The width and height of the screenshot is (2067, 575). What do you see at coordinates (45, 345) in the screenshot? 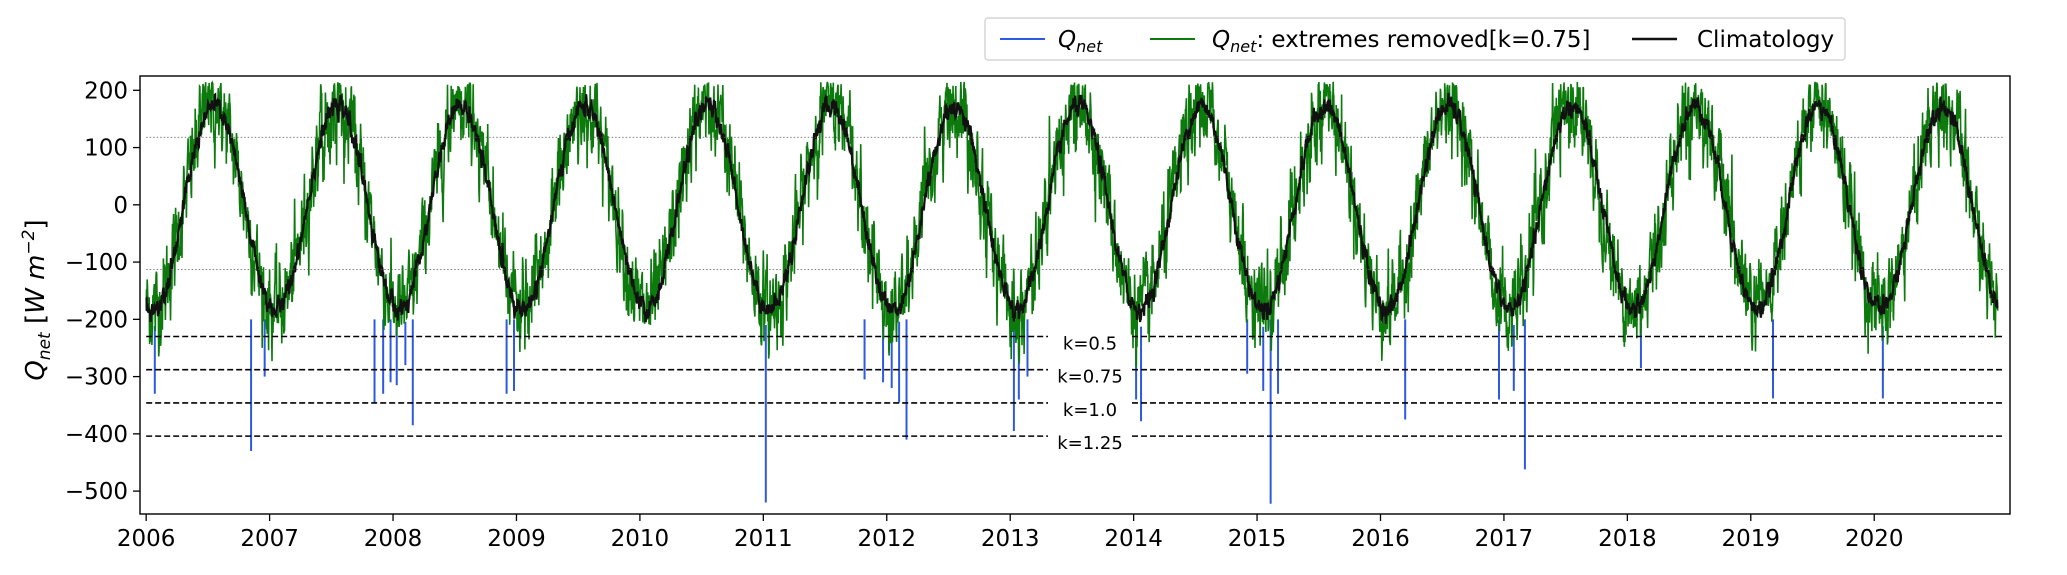
I see `y-axis-label-sub: net` at bounding box center [45, 345].